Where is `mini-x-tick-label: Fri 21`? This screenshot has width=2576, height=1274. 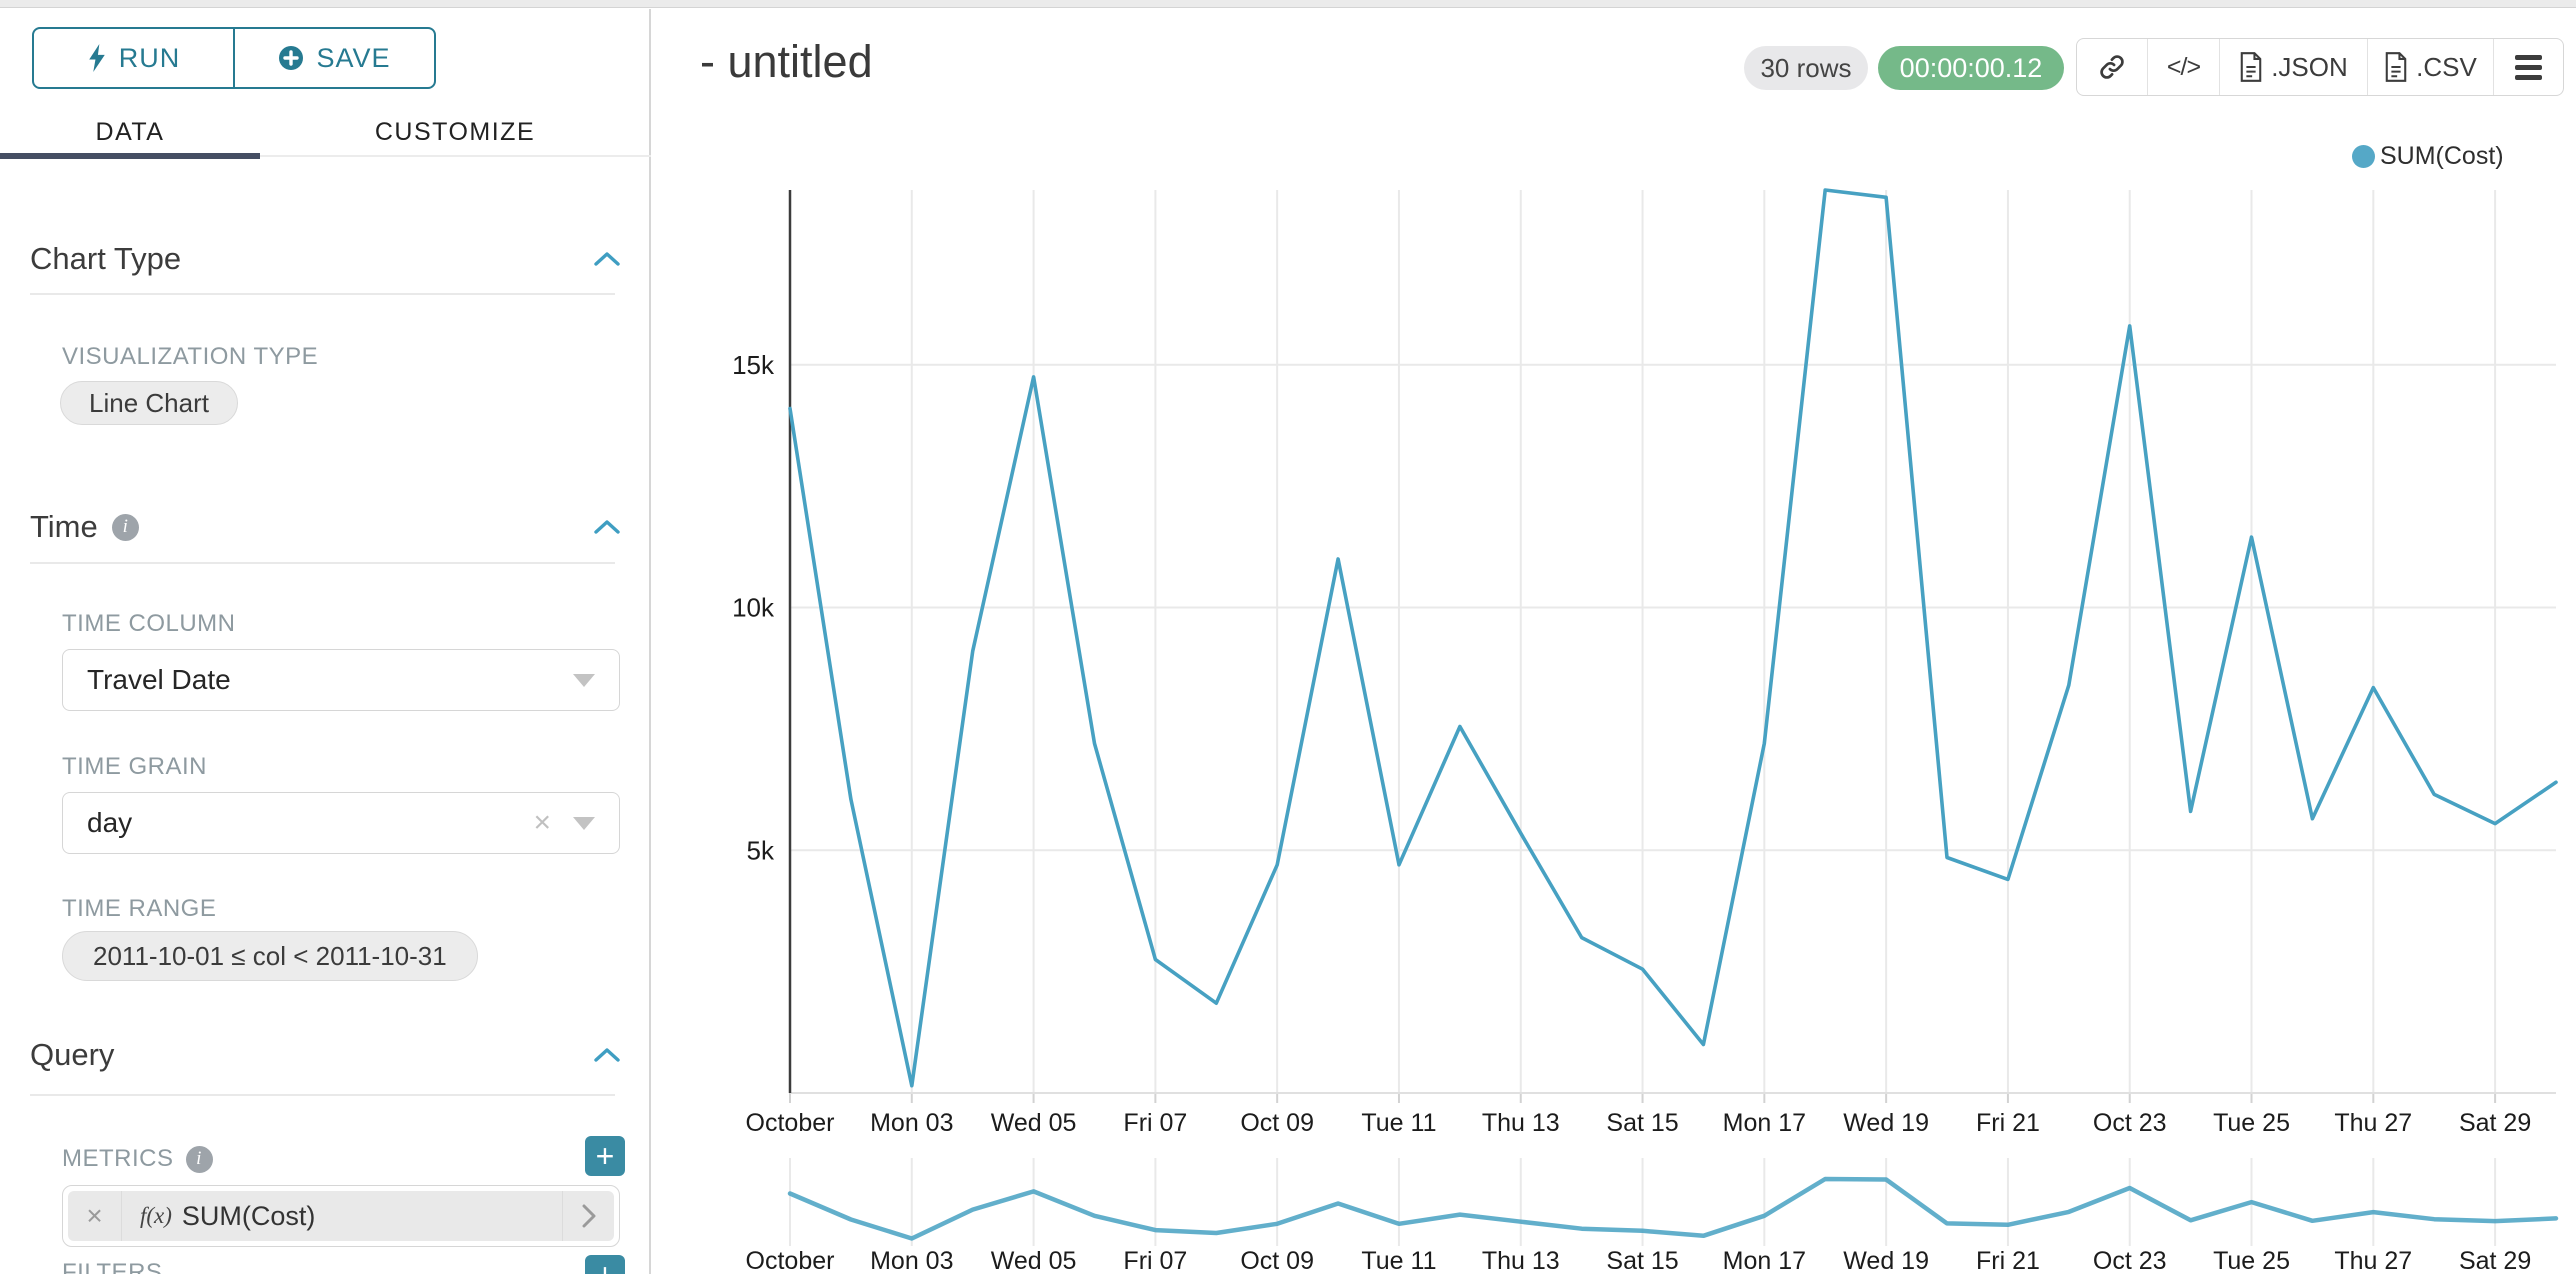 mini-x-tick-label: Fri 21 is located at coordinates (2008, 1260).